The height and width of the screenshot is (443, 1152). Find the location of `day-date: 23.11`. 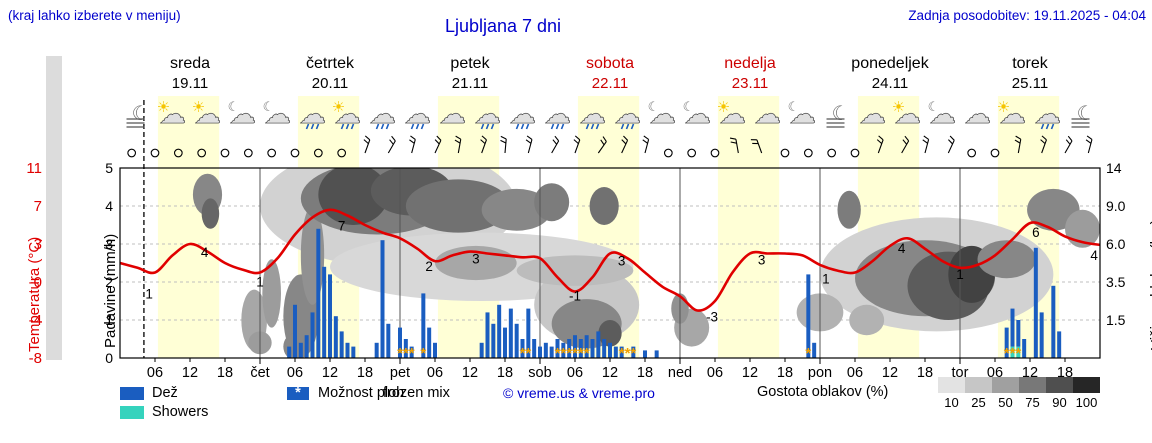

day-date: 23.11 is located at coordinates (750, 83).